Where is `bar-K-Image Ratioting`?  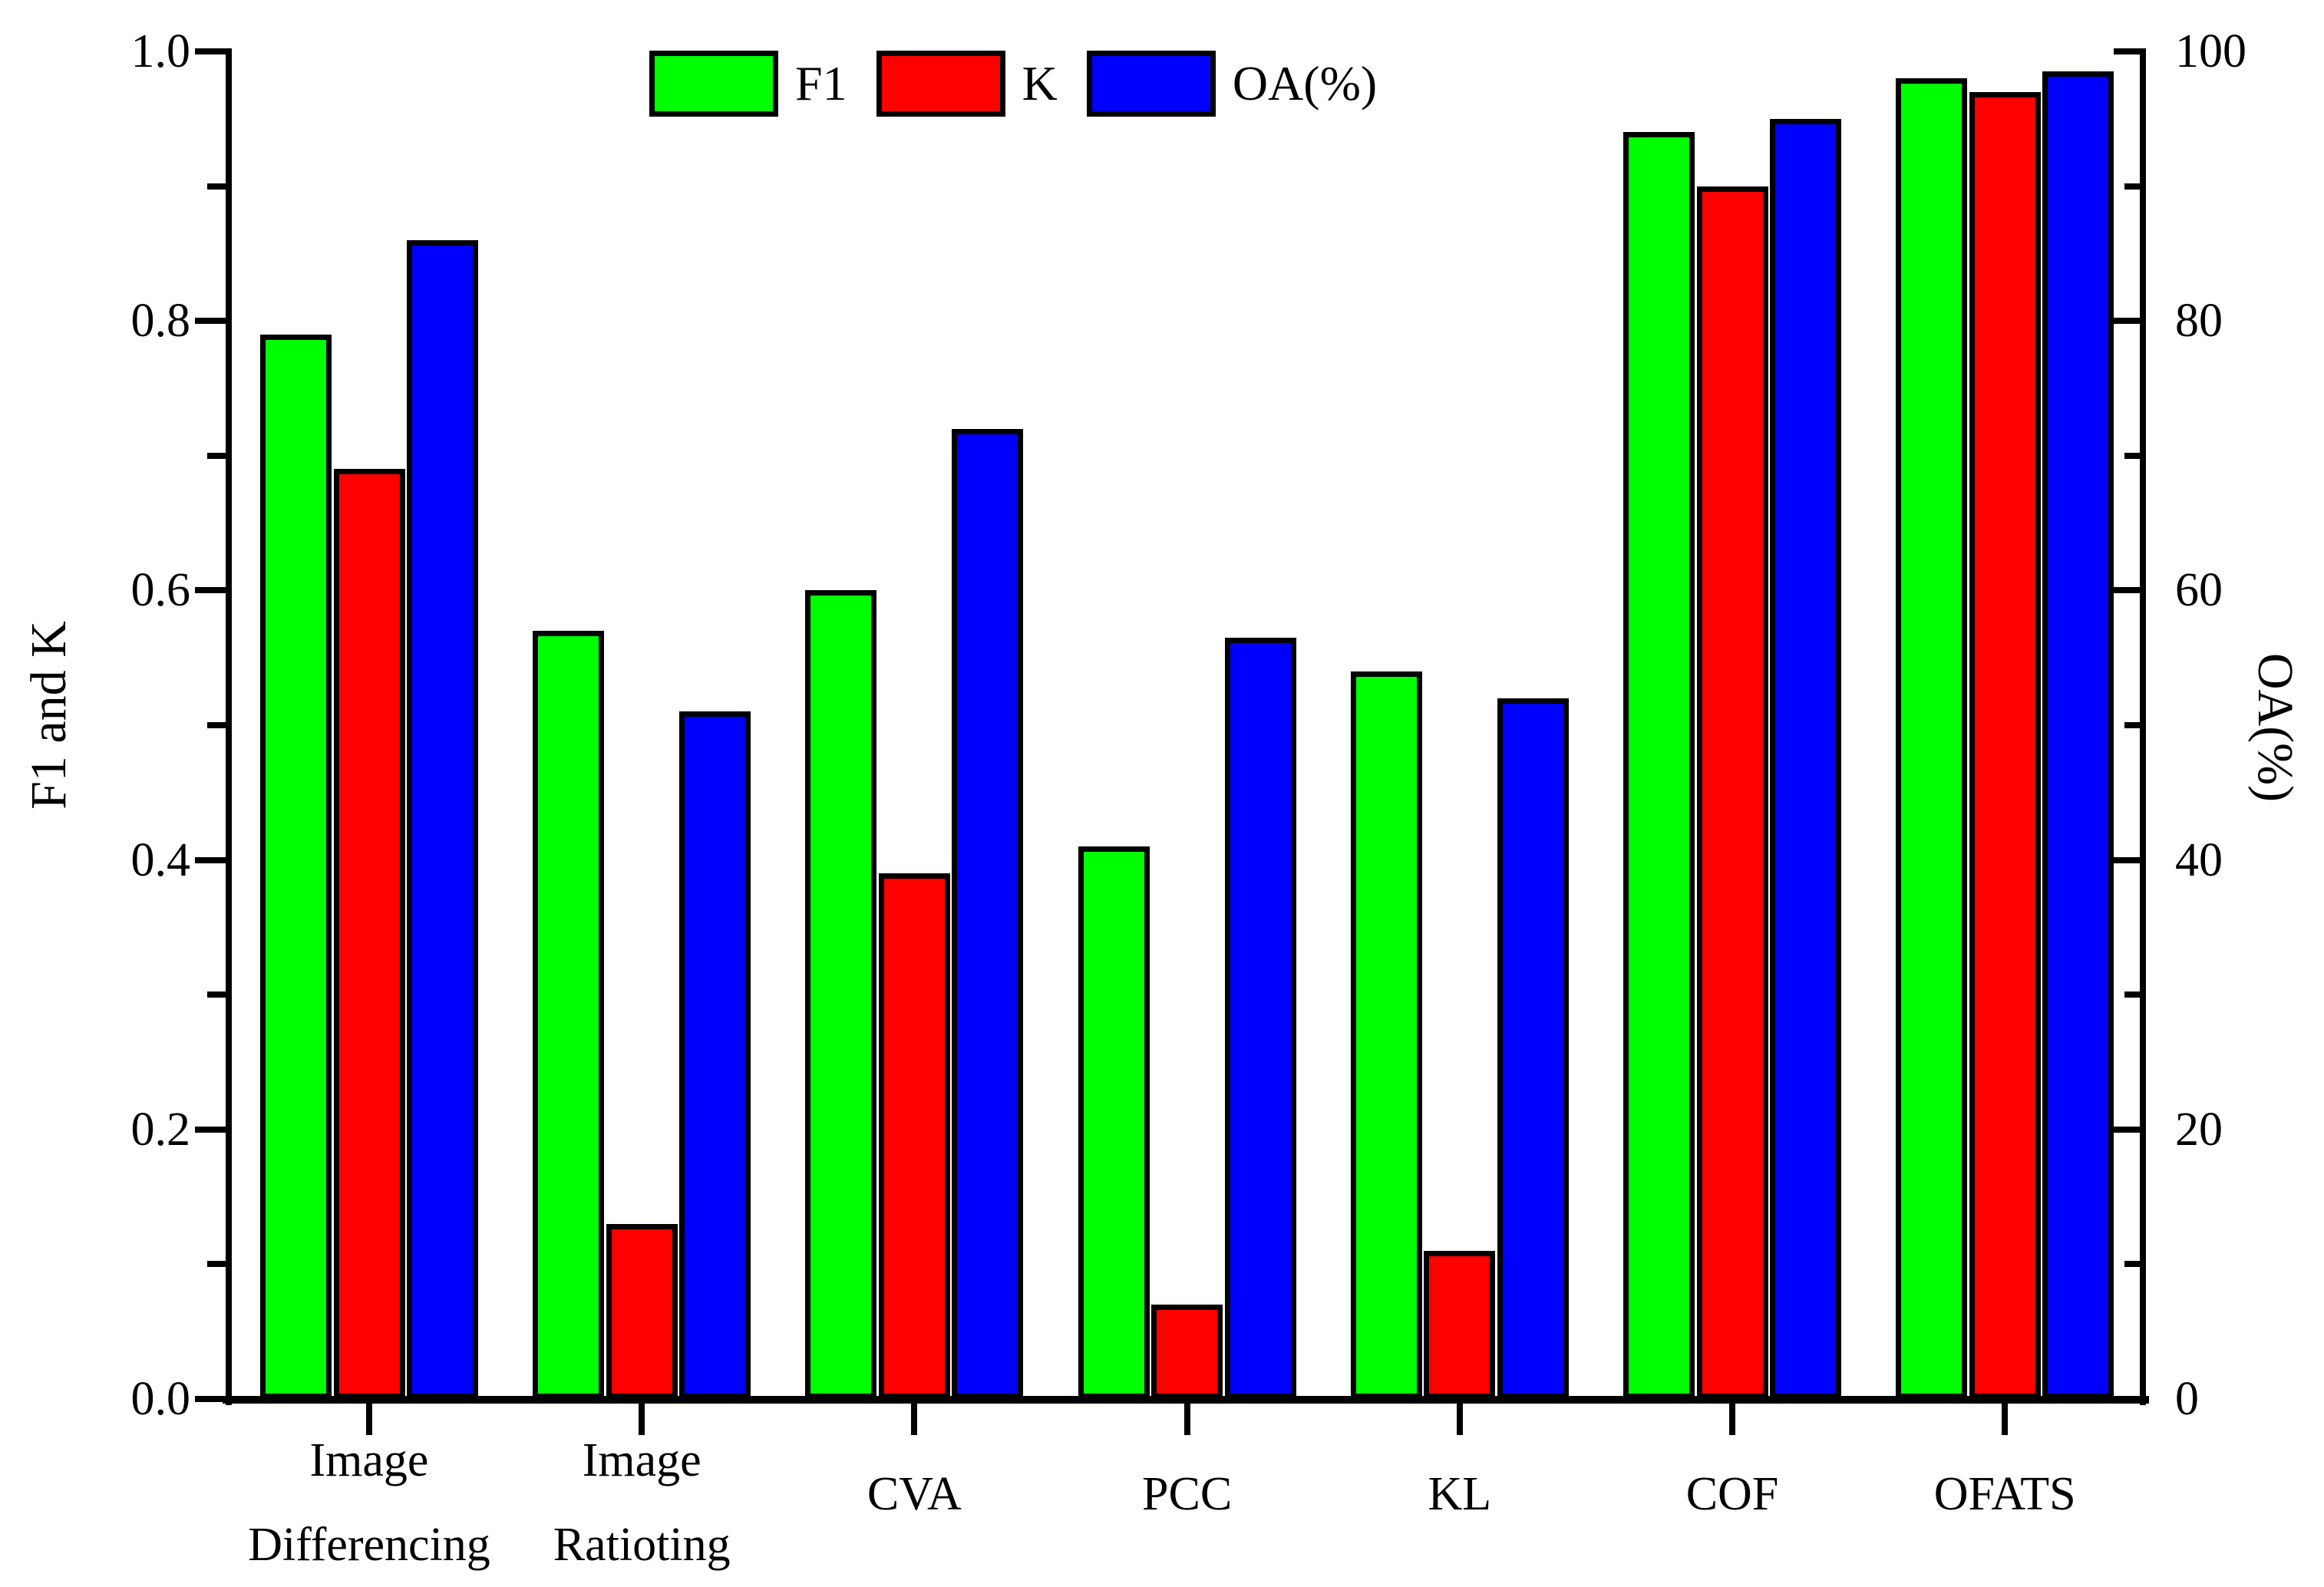
bar-K-Image Ratioting is located at coordinates (642, 1311).